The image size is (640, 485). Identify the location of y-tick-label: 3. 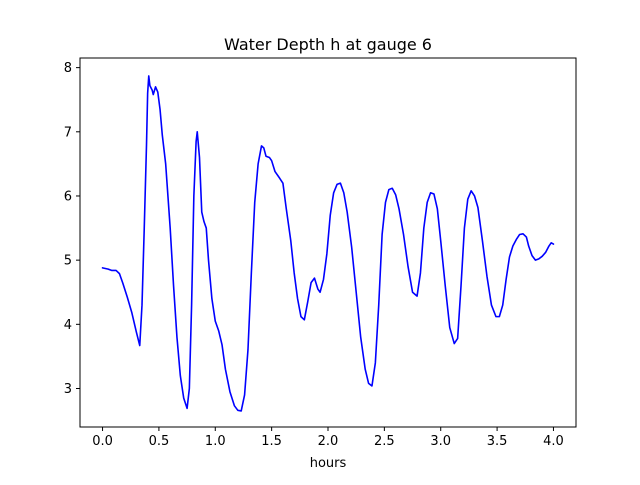
(68, 389).